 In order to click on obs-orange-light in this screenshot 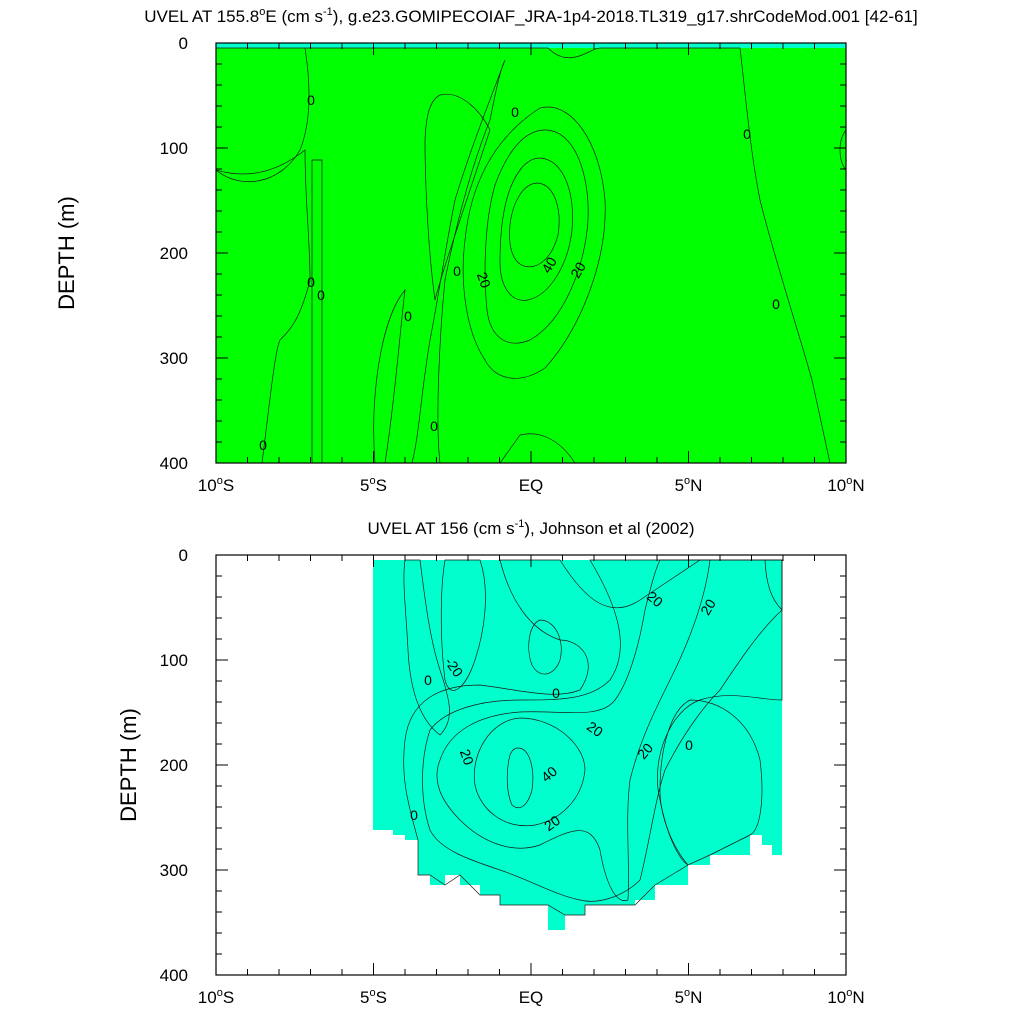, I will do `click(529, 772)`.